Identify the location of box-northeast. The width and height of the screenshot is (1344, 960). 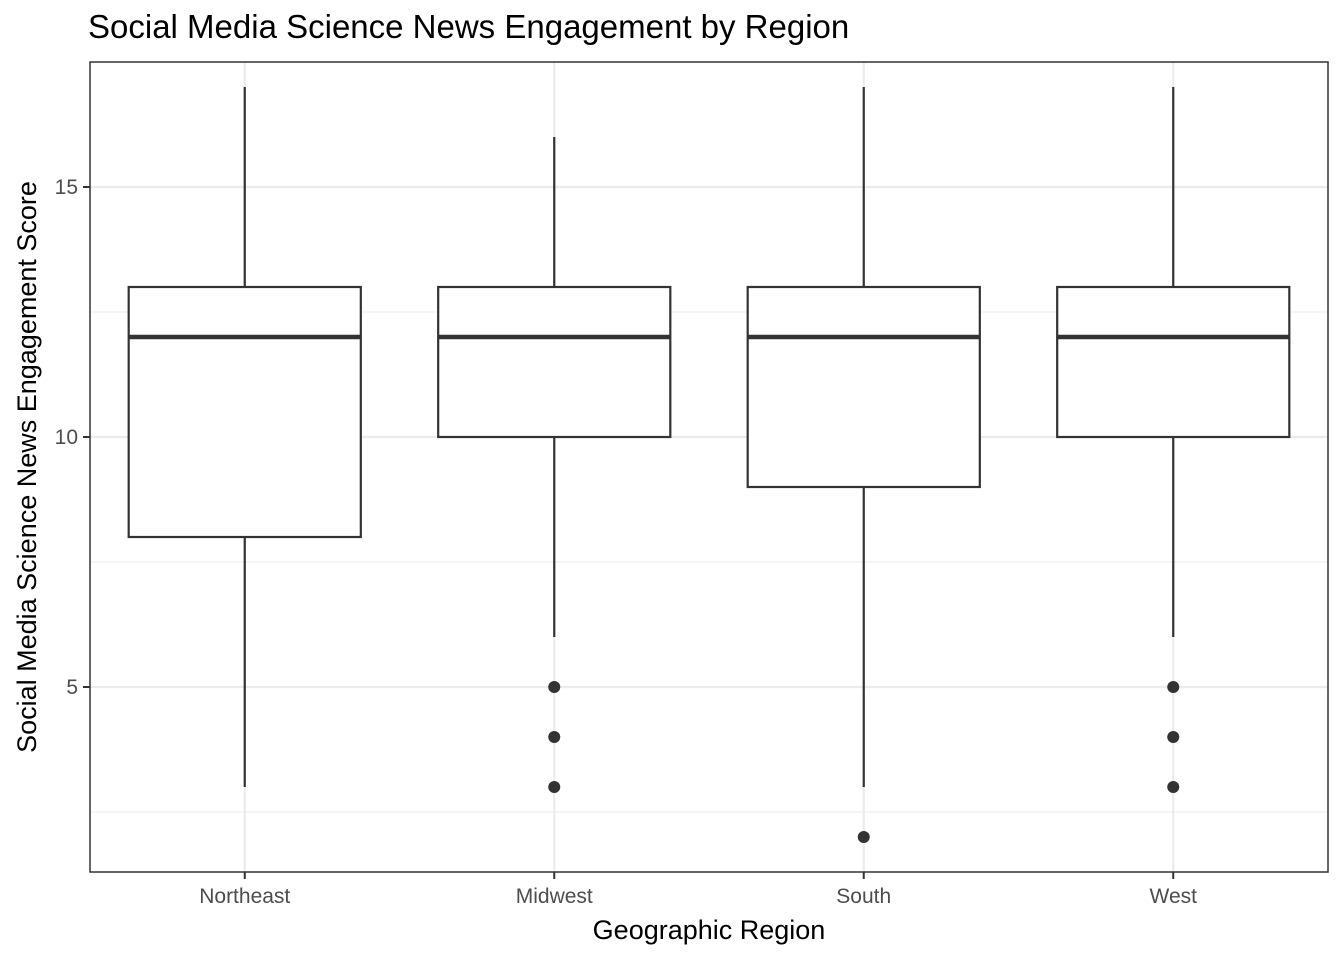
(244, 437).